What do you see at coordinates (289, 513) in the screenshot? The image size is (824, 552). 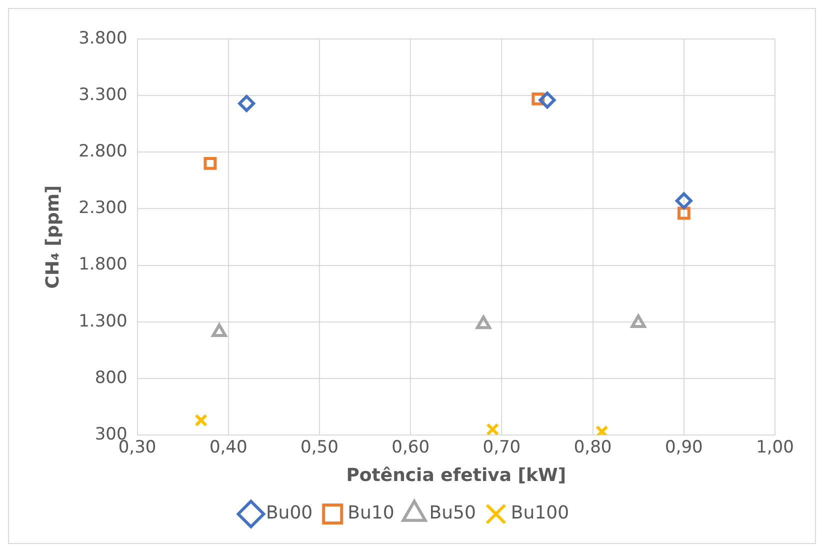 I see `legend-label: Bu00` at bounding box center [289, 513].